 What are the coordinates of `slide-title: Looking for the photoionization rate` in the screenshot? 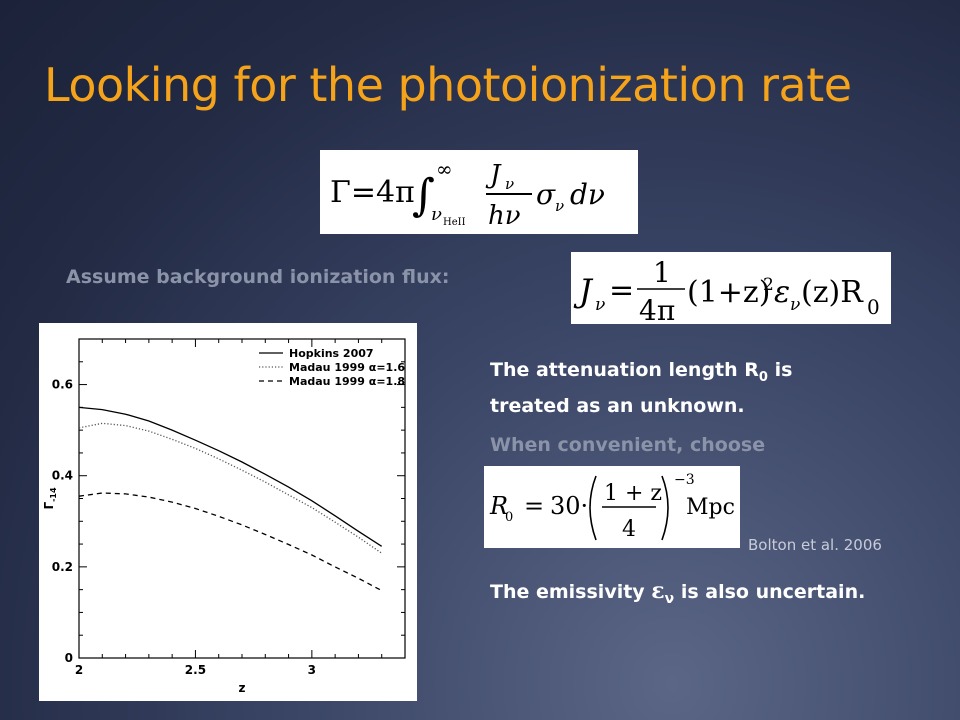 It's located at (448, 85).